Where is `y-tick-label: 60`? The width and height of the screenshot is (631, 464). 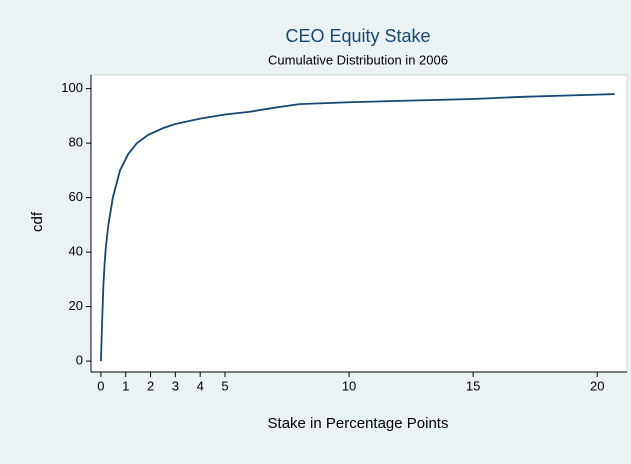
y-tick-label: 60 is located at coordinates (76, 196).